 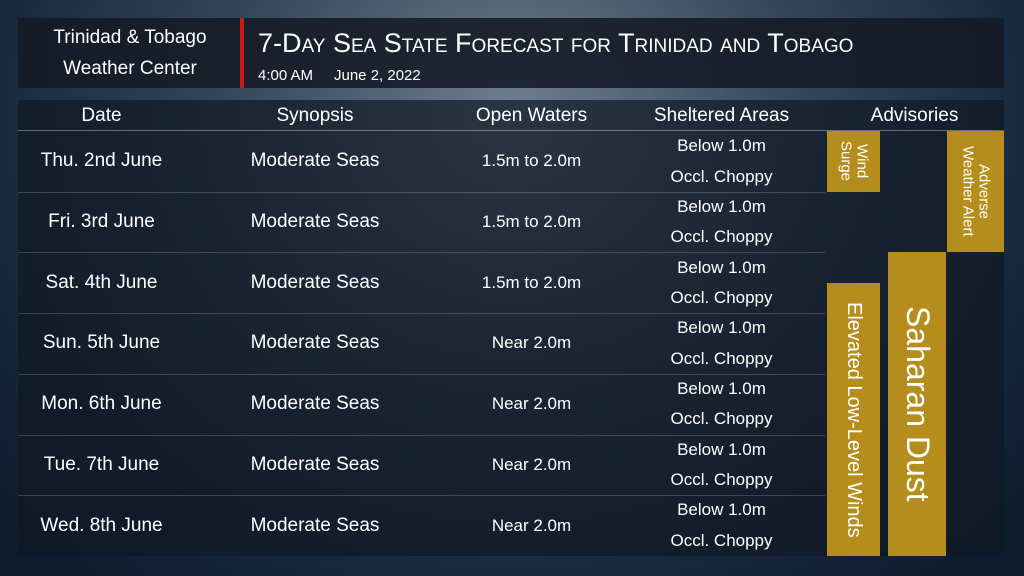 What do you see at coordinates (101, 115) in the screenshot?
I see `column-header: Date` at bounding box center [101, 115].